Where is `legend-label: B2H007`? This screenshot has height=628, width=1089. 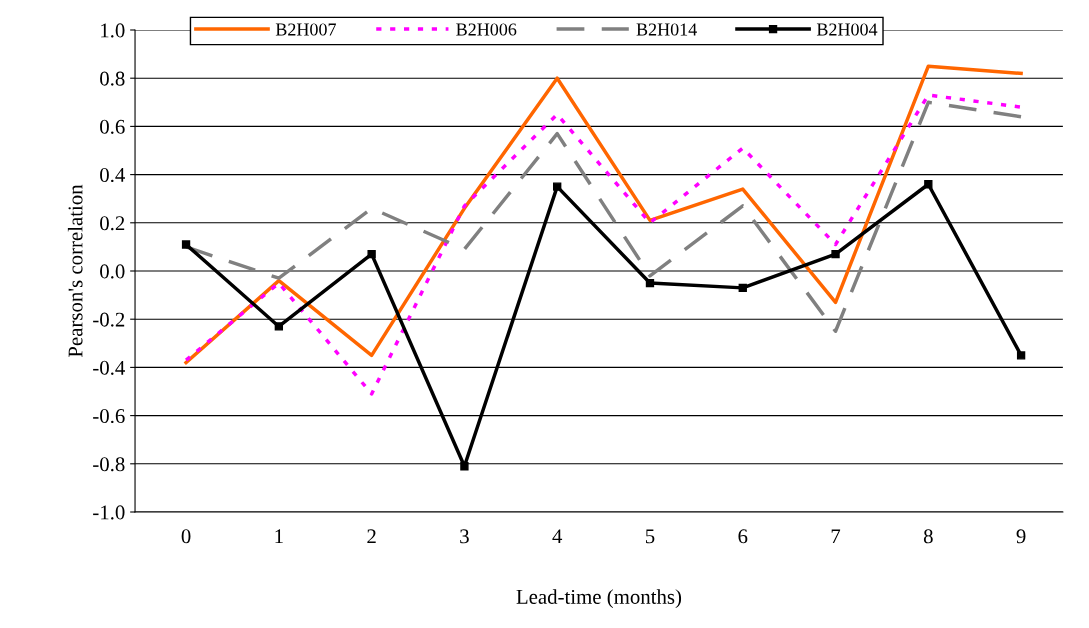
legend-label: B2H007 is located at coordinates (305, 29).